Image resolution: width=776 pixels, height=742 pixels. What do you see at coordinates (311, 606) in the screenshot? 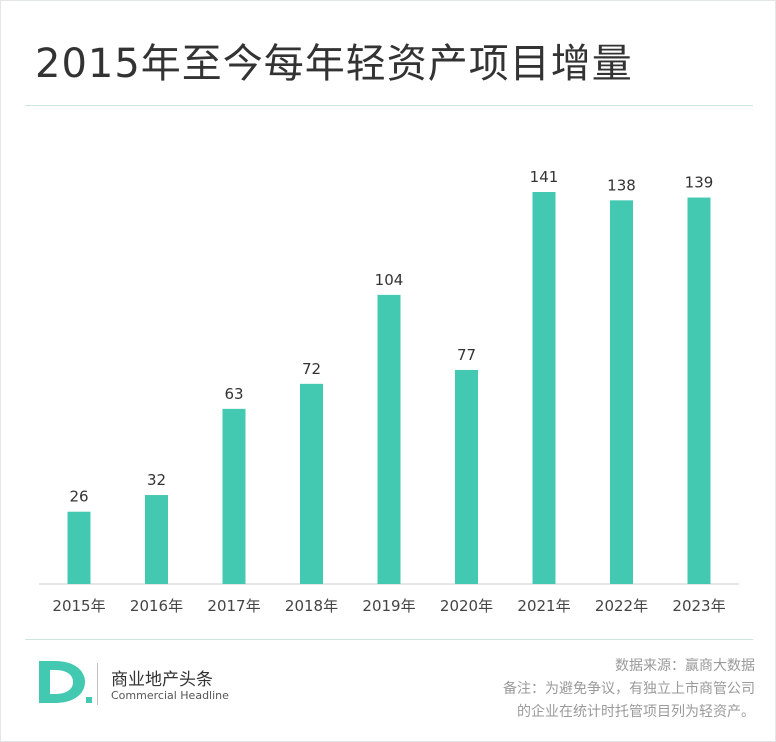
I see `x-tick-label: 2018年` at bounding box center [311, 606].